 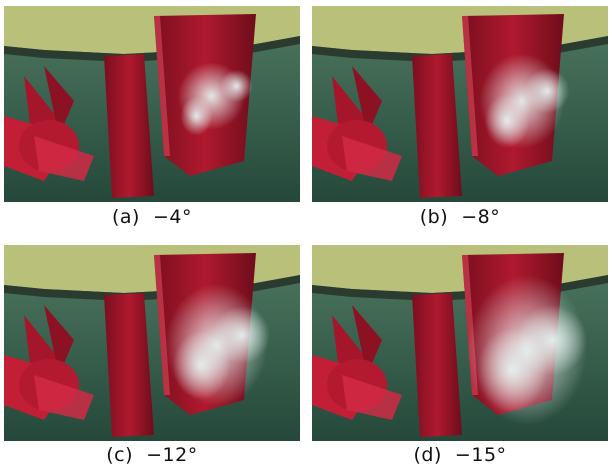 What do you see at coordinates (460, 455) in the screenshot?
I see `caption-d: (d) −15°` at bounding box center [460, 455].